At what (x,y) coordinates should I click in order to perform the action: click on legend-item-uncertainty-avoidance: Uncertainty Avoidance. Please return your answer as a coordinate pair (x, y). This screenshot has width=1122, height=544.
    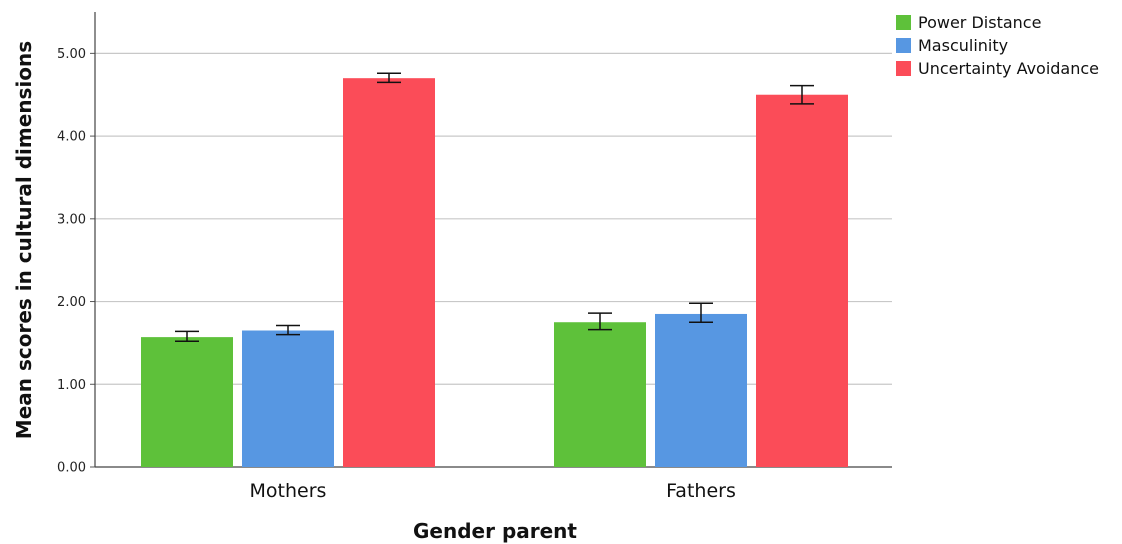
    Looking at the image, I should click on (997, 68).